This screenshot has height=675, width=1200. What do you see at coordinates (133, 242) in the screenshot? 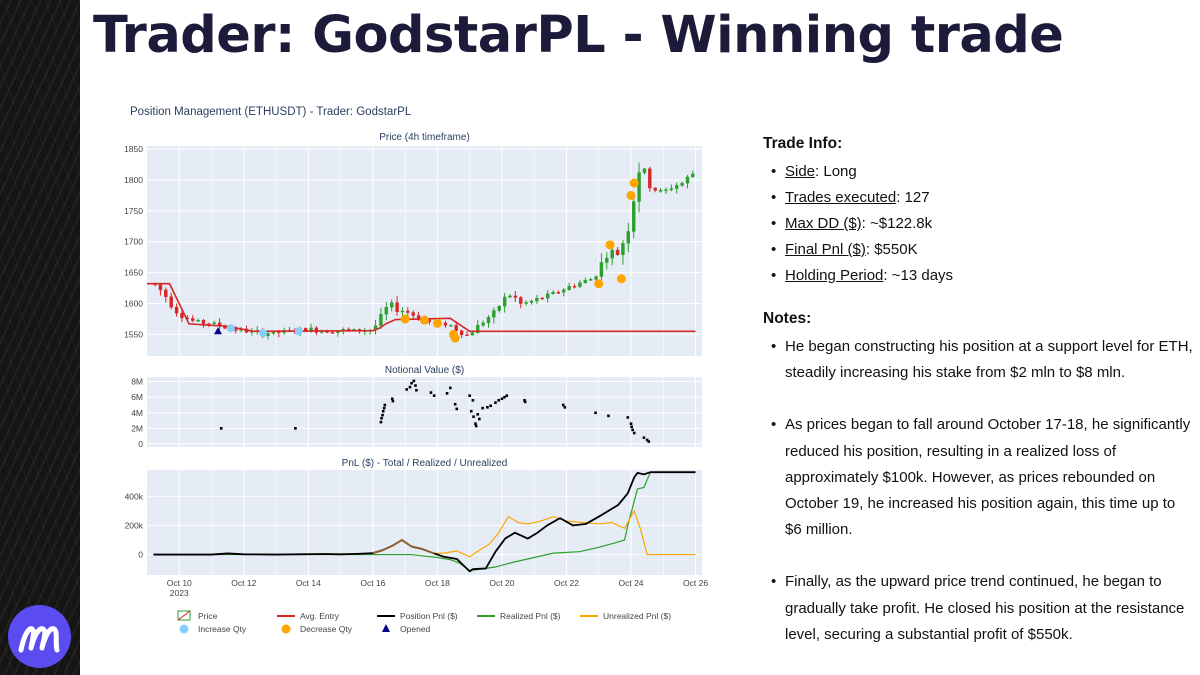
I see `y-tick-label: 1700` at bounding box center [133, 242].